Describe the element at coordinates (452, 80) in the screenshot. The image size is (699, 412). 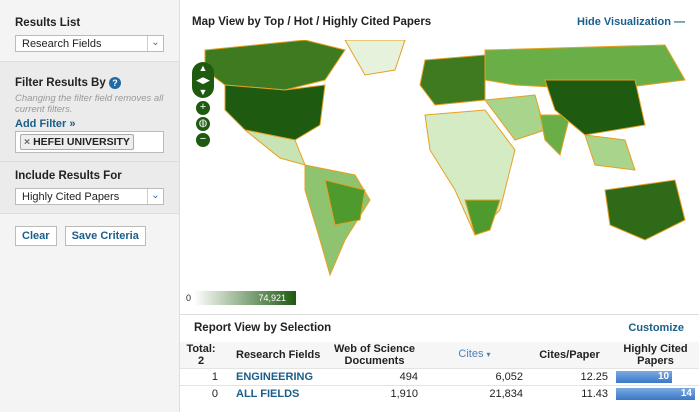
I see `map-region-europe` at that location.